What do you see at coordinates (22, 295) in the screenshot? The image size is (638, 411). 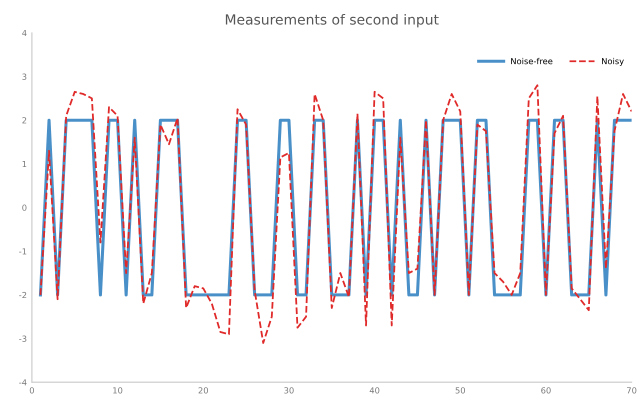 I see `y-tick-label: -2` at bounding box center [22, 295].